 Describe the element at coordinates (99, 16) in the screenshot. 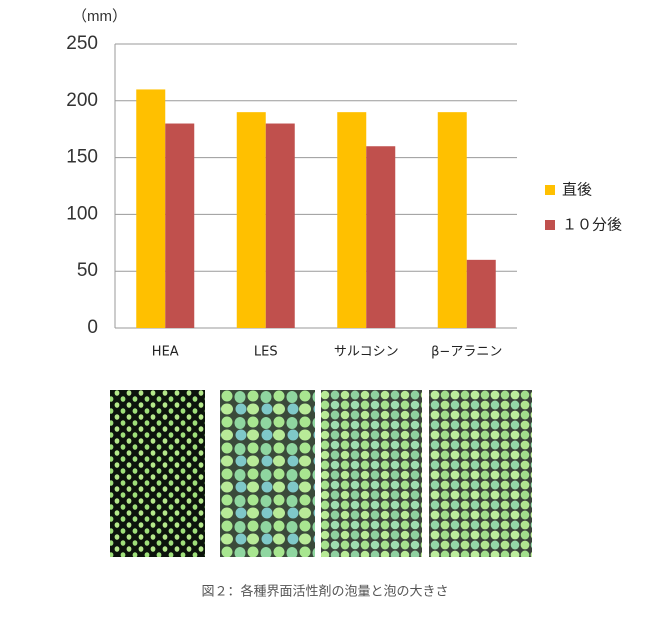

I see `y-axis-label: （mm）` at that location.